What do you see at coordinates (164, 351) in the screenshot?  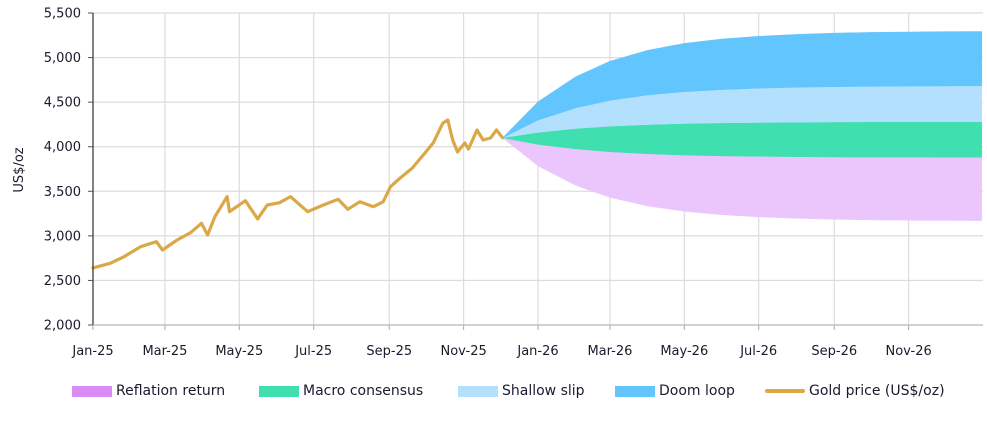 I see `x-tick-label: Mar-25` at bounding box center [164, 351].